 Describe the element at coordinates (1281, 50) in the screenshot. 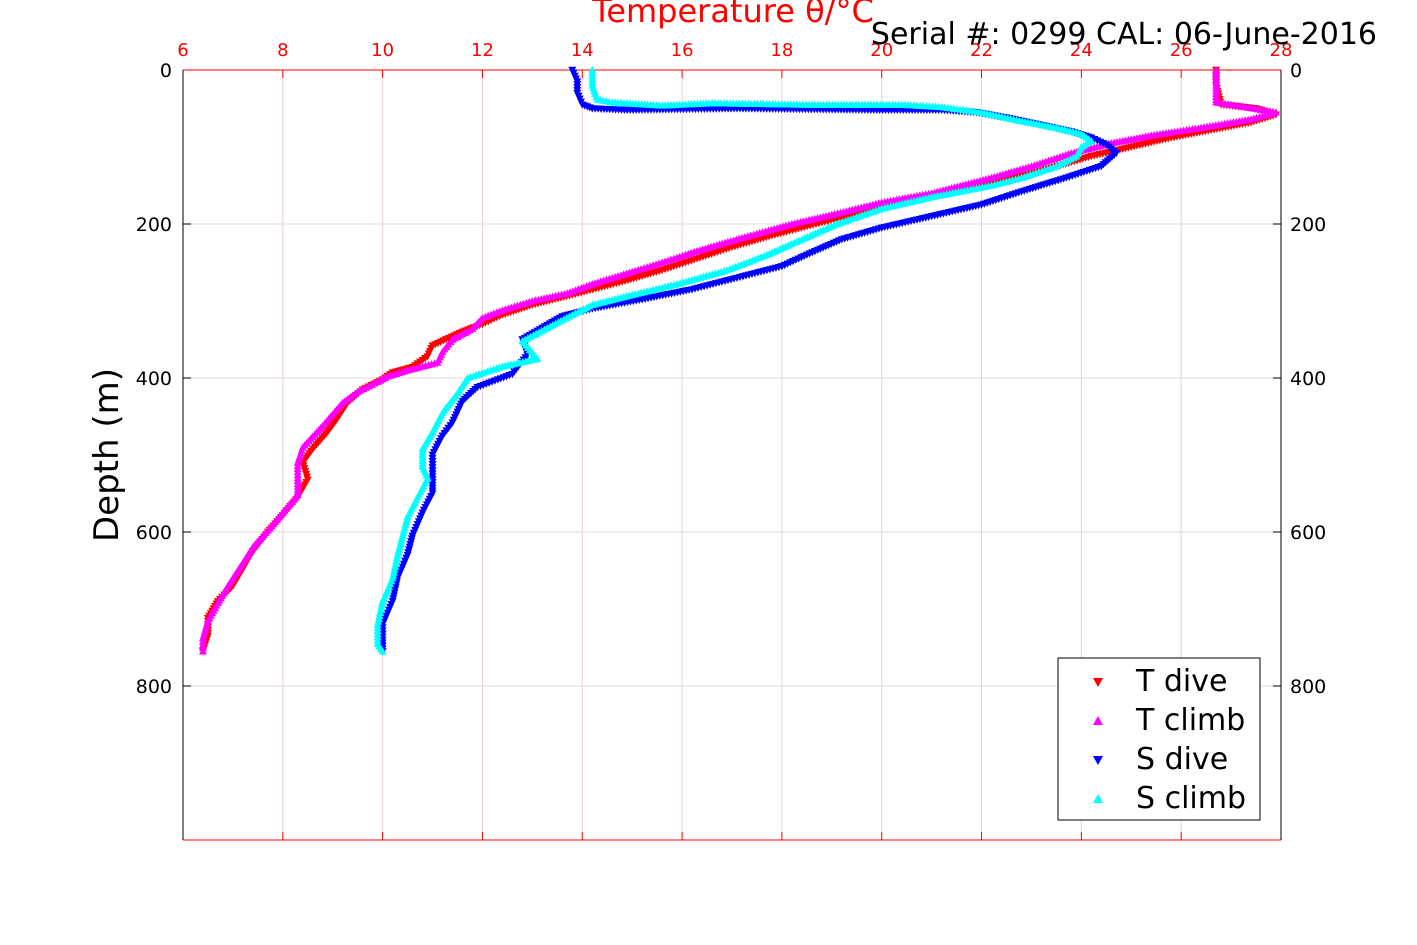

I see `x-tick-label: 28` at that location.